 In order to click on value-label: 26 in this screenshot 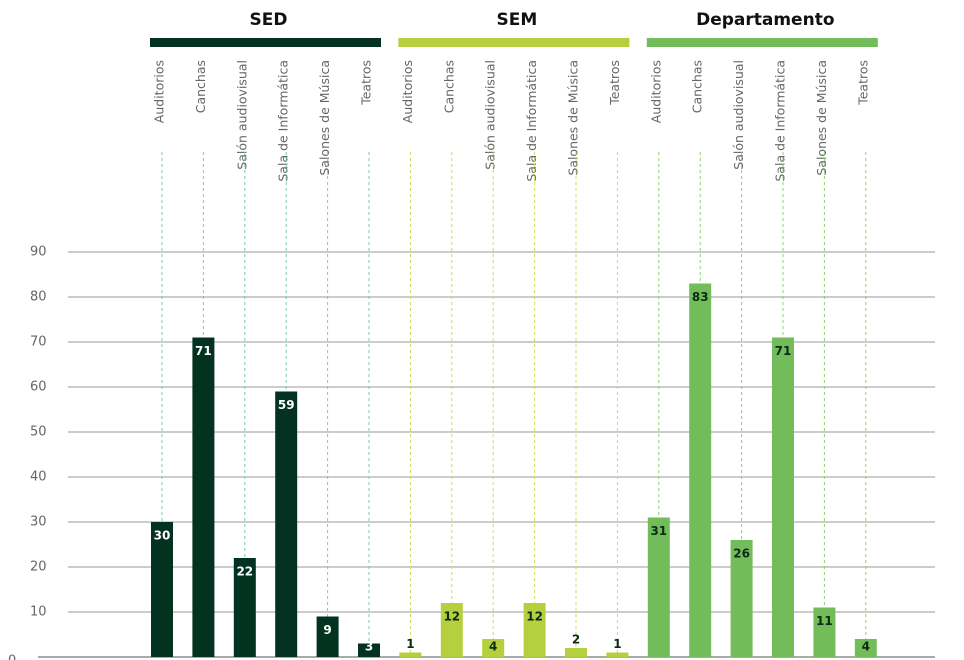, I will do `click(741, 554)`.